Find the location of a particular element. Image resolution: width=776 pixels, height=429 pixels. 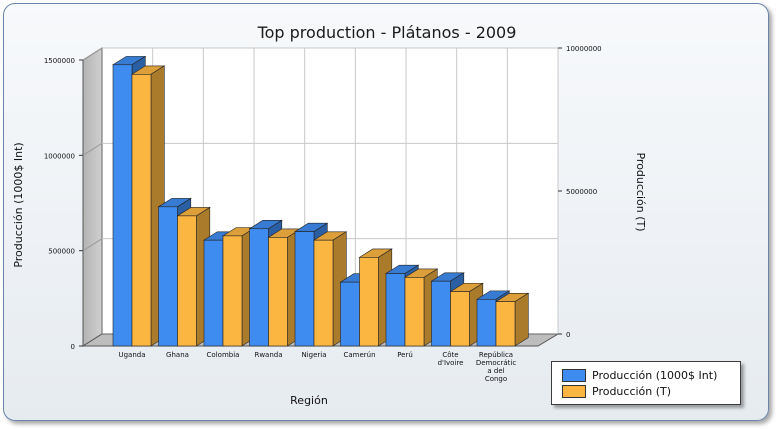

chart-title: Top production - Plátanos - 2009 is located at coordinates (387, 32).